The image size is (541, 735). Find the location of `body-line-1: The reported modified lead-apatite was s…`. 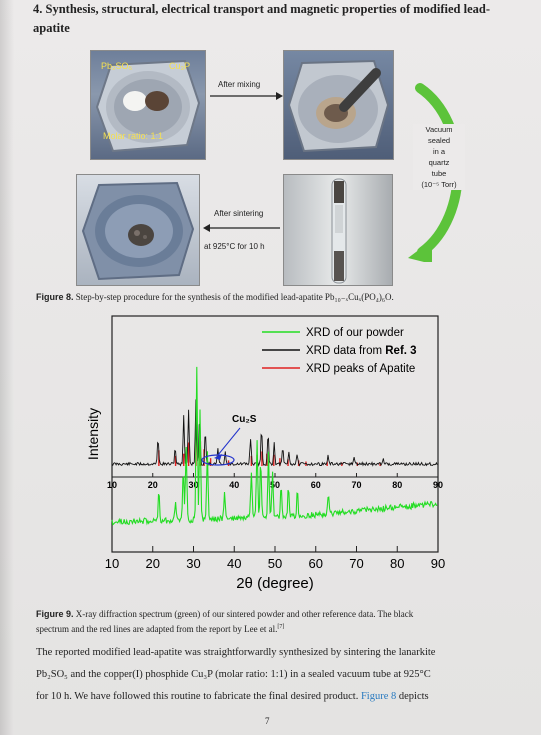

body-line-1: The reported modified lead-apatite was s… is located at coordinates (236, 652).